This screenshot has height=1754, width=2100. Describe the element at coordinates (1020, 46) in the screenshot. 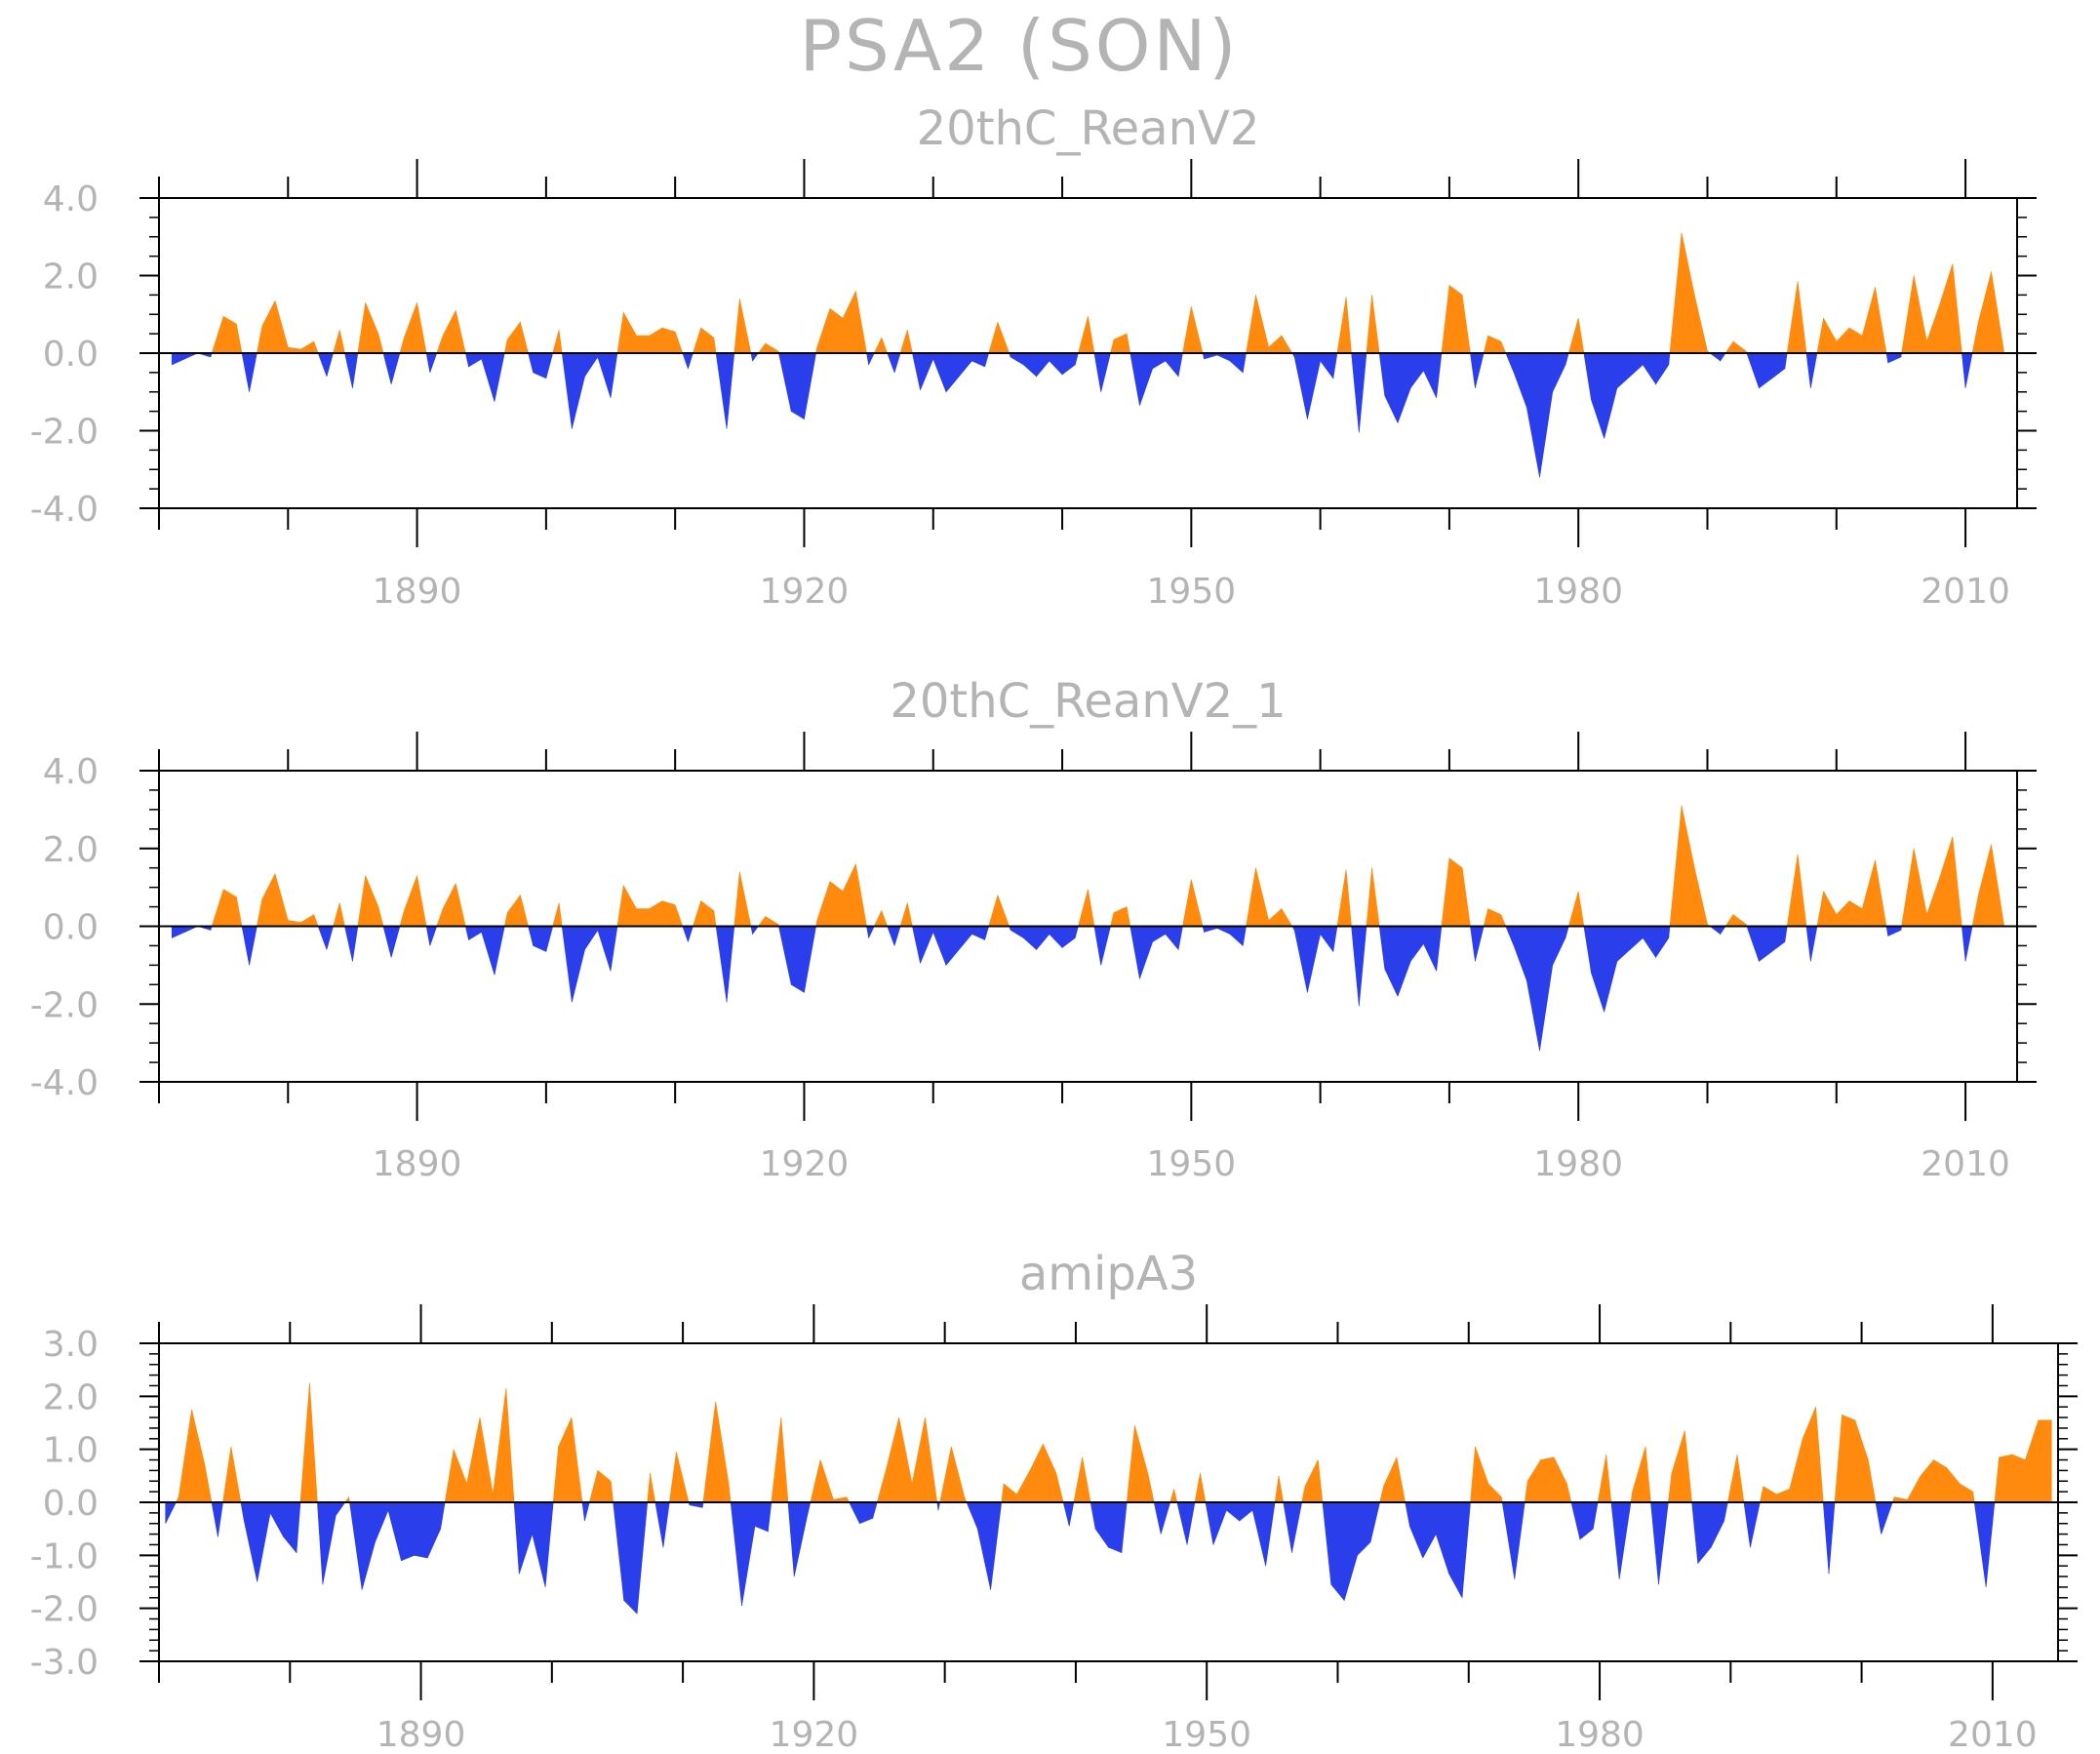

I see `figure-title: PSA2 (SON)` at that location.